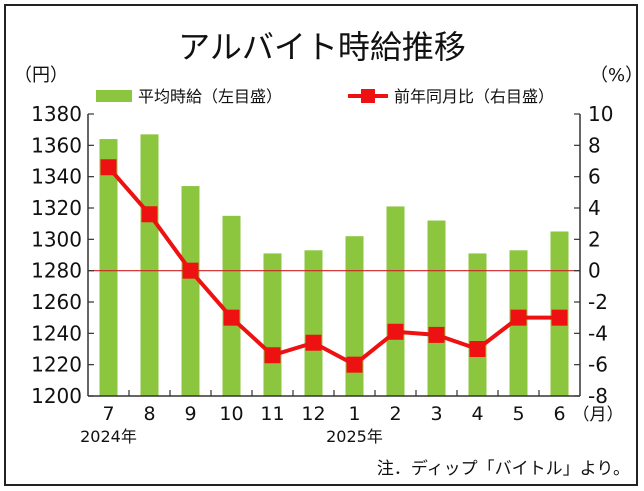  Describe the element at coordinates (598, 302) in the screenshot. I see `right-tick-label: -2` at that location.